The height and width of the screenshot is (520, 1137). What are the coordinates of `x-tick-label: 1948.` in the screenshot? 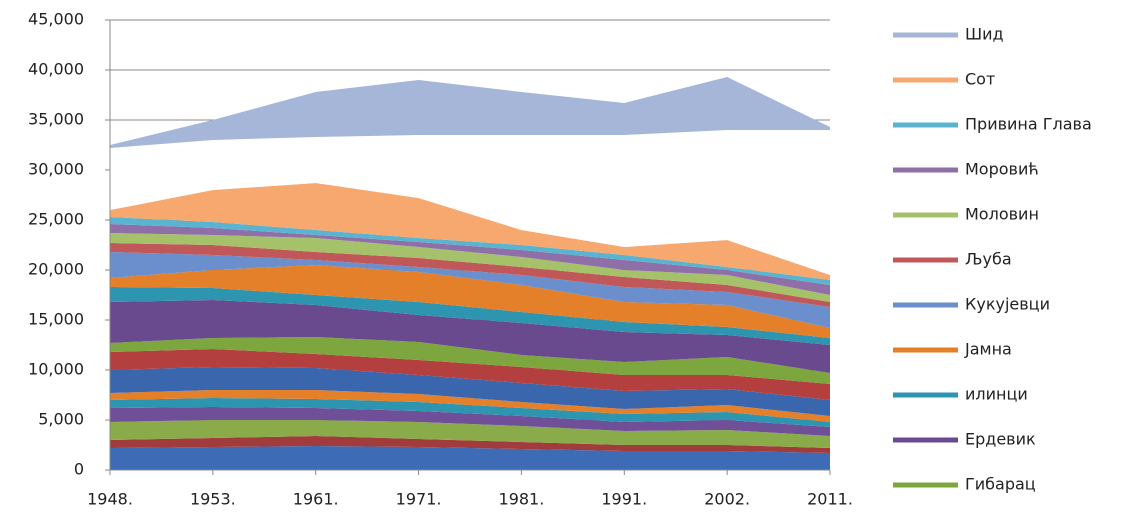 It's located at (110, 499).